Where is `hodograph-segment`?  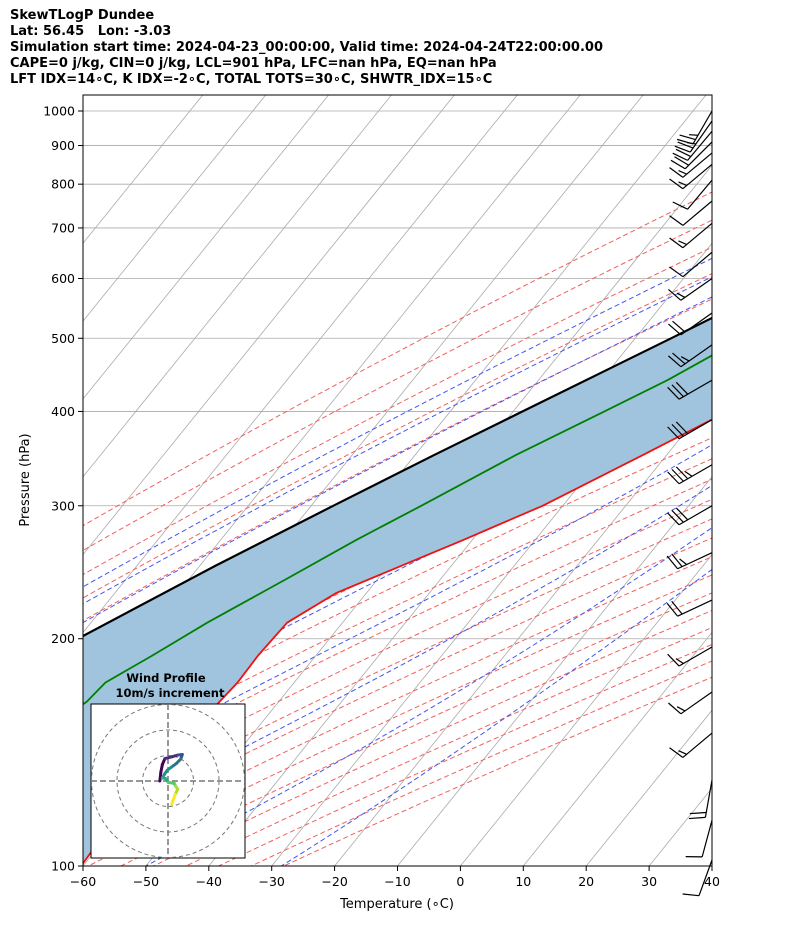 hodograph-segment is located at coordinates (173, 801).